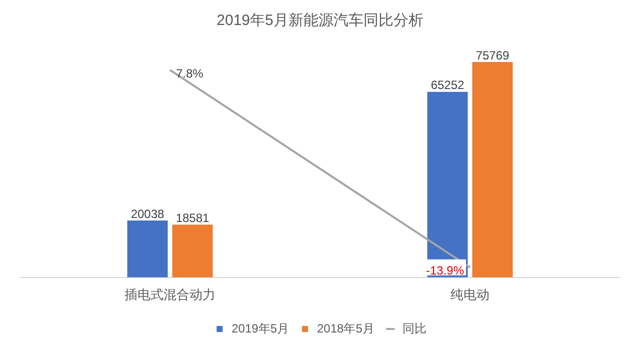 The width and height of the screenshot is (640, 345). Describe the element at coordinates (447, 85) in the screenshot. I see `data-label: 65252` at that location.